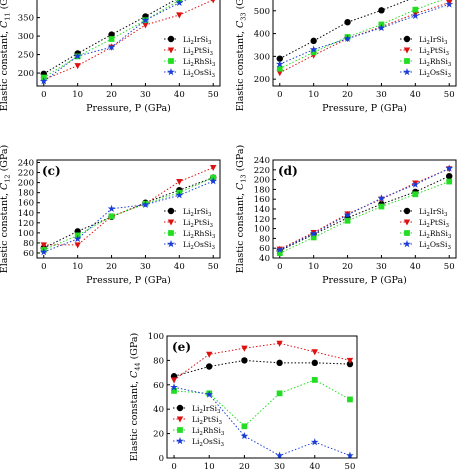  What do you see at coordinates (158, 435) in the screenshot?
I see `y-tick-label: 20` at bounding box center [158, 435].